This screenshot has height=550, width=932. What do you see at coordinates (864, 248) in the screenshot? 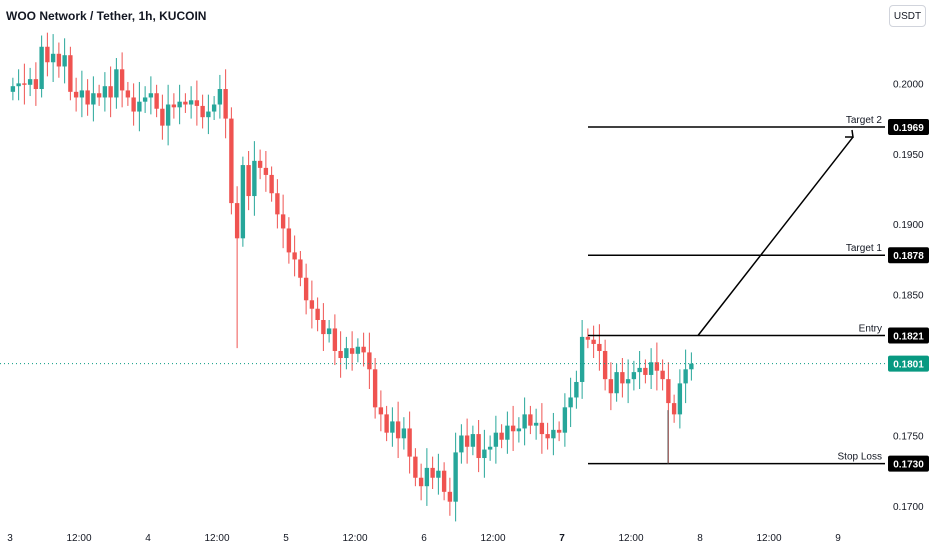
I see `level-label: Target 1` at bounding box center [864, 248].